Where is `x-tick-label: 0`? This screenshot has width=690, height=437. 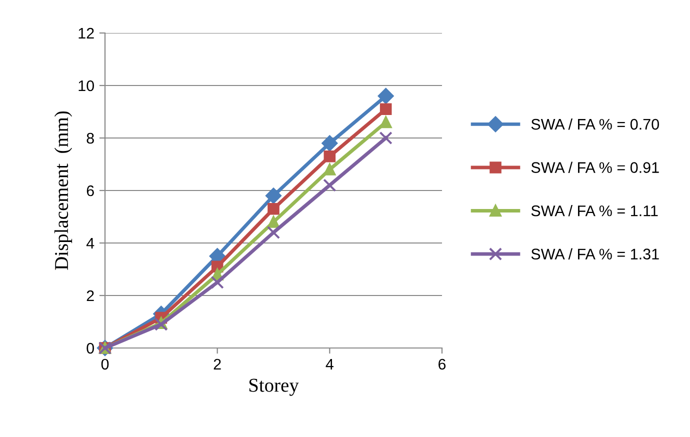 x-tick-label: 0 is located at coordinates (105, 364).